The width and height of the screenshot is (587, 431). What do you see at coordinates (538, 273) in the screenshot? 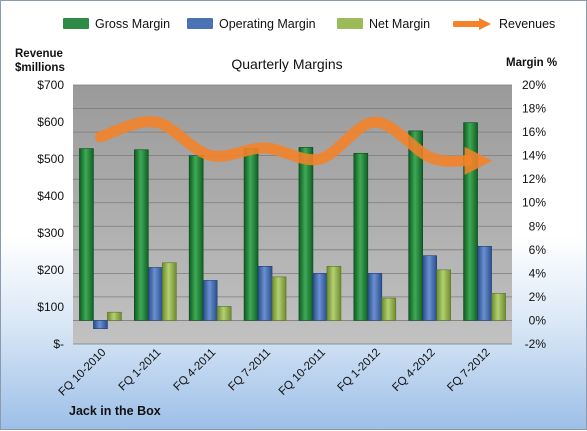
I see `right-tick-label: 4%` at bounding box center [538, 273].